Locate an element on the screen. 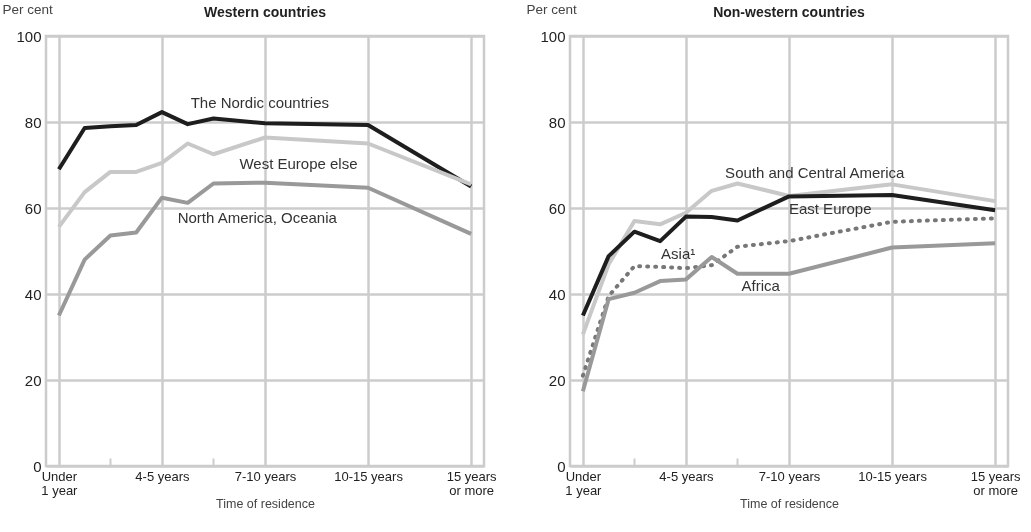 The image size is (1031, 532). series-label: South and Central America is located at coordinates (815, 172).